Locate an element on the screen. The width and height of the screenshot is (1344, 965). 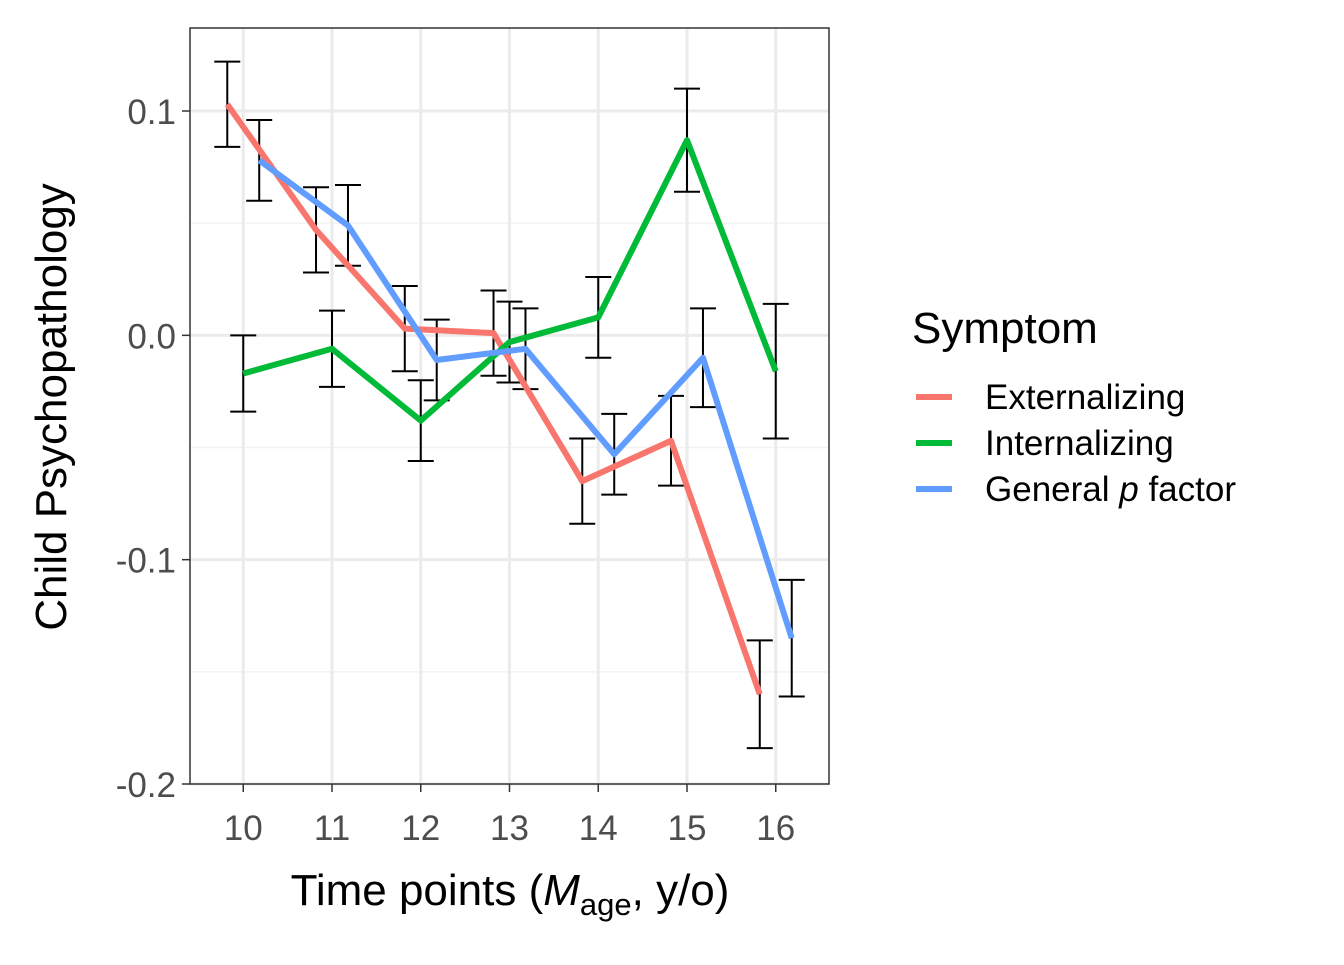
y-tick-label: -0.2 is located at coordinates (146, 785).